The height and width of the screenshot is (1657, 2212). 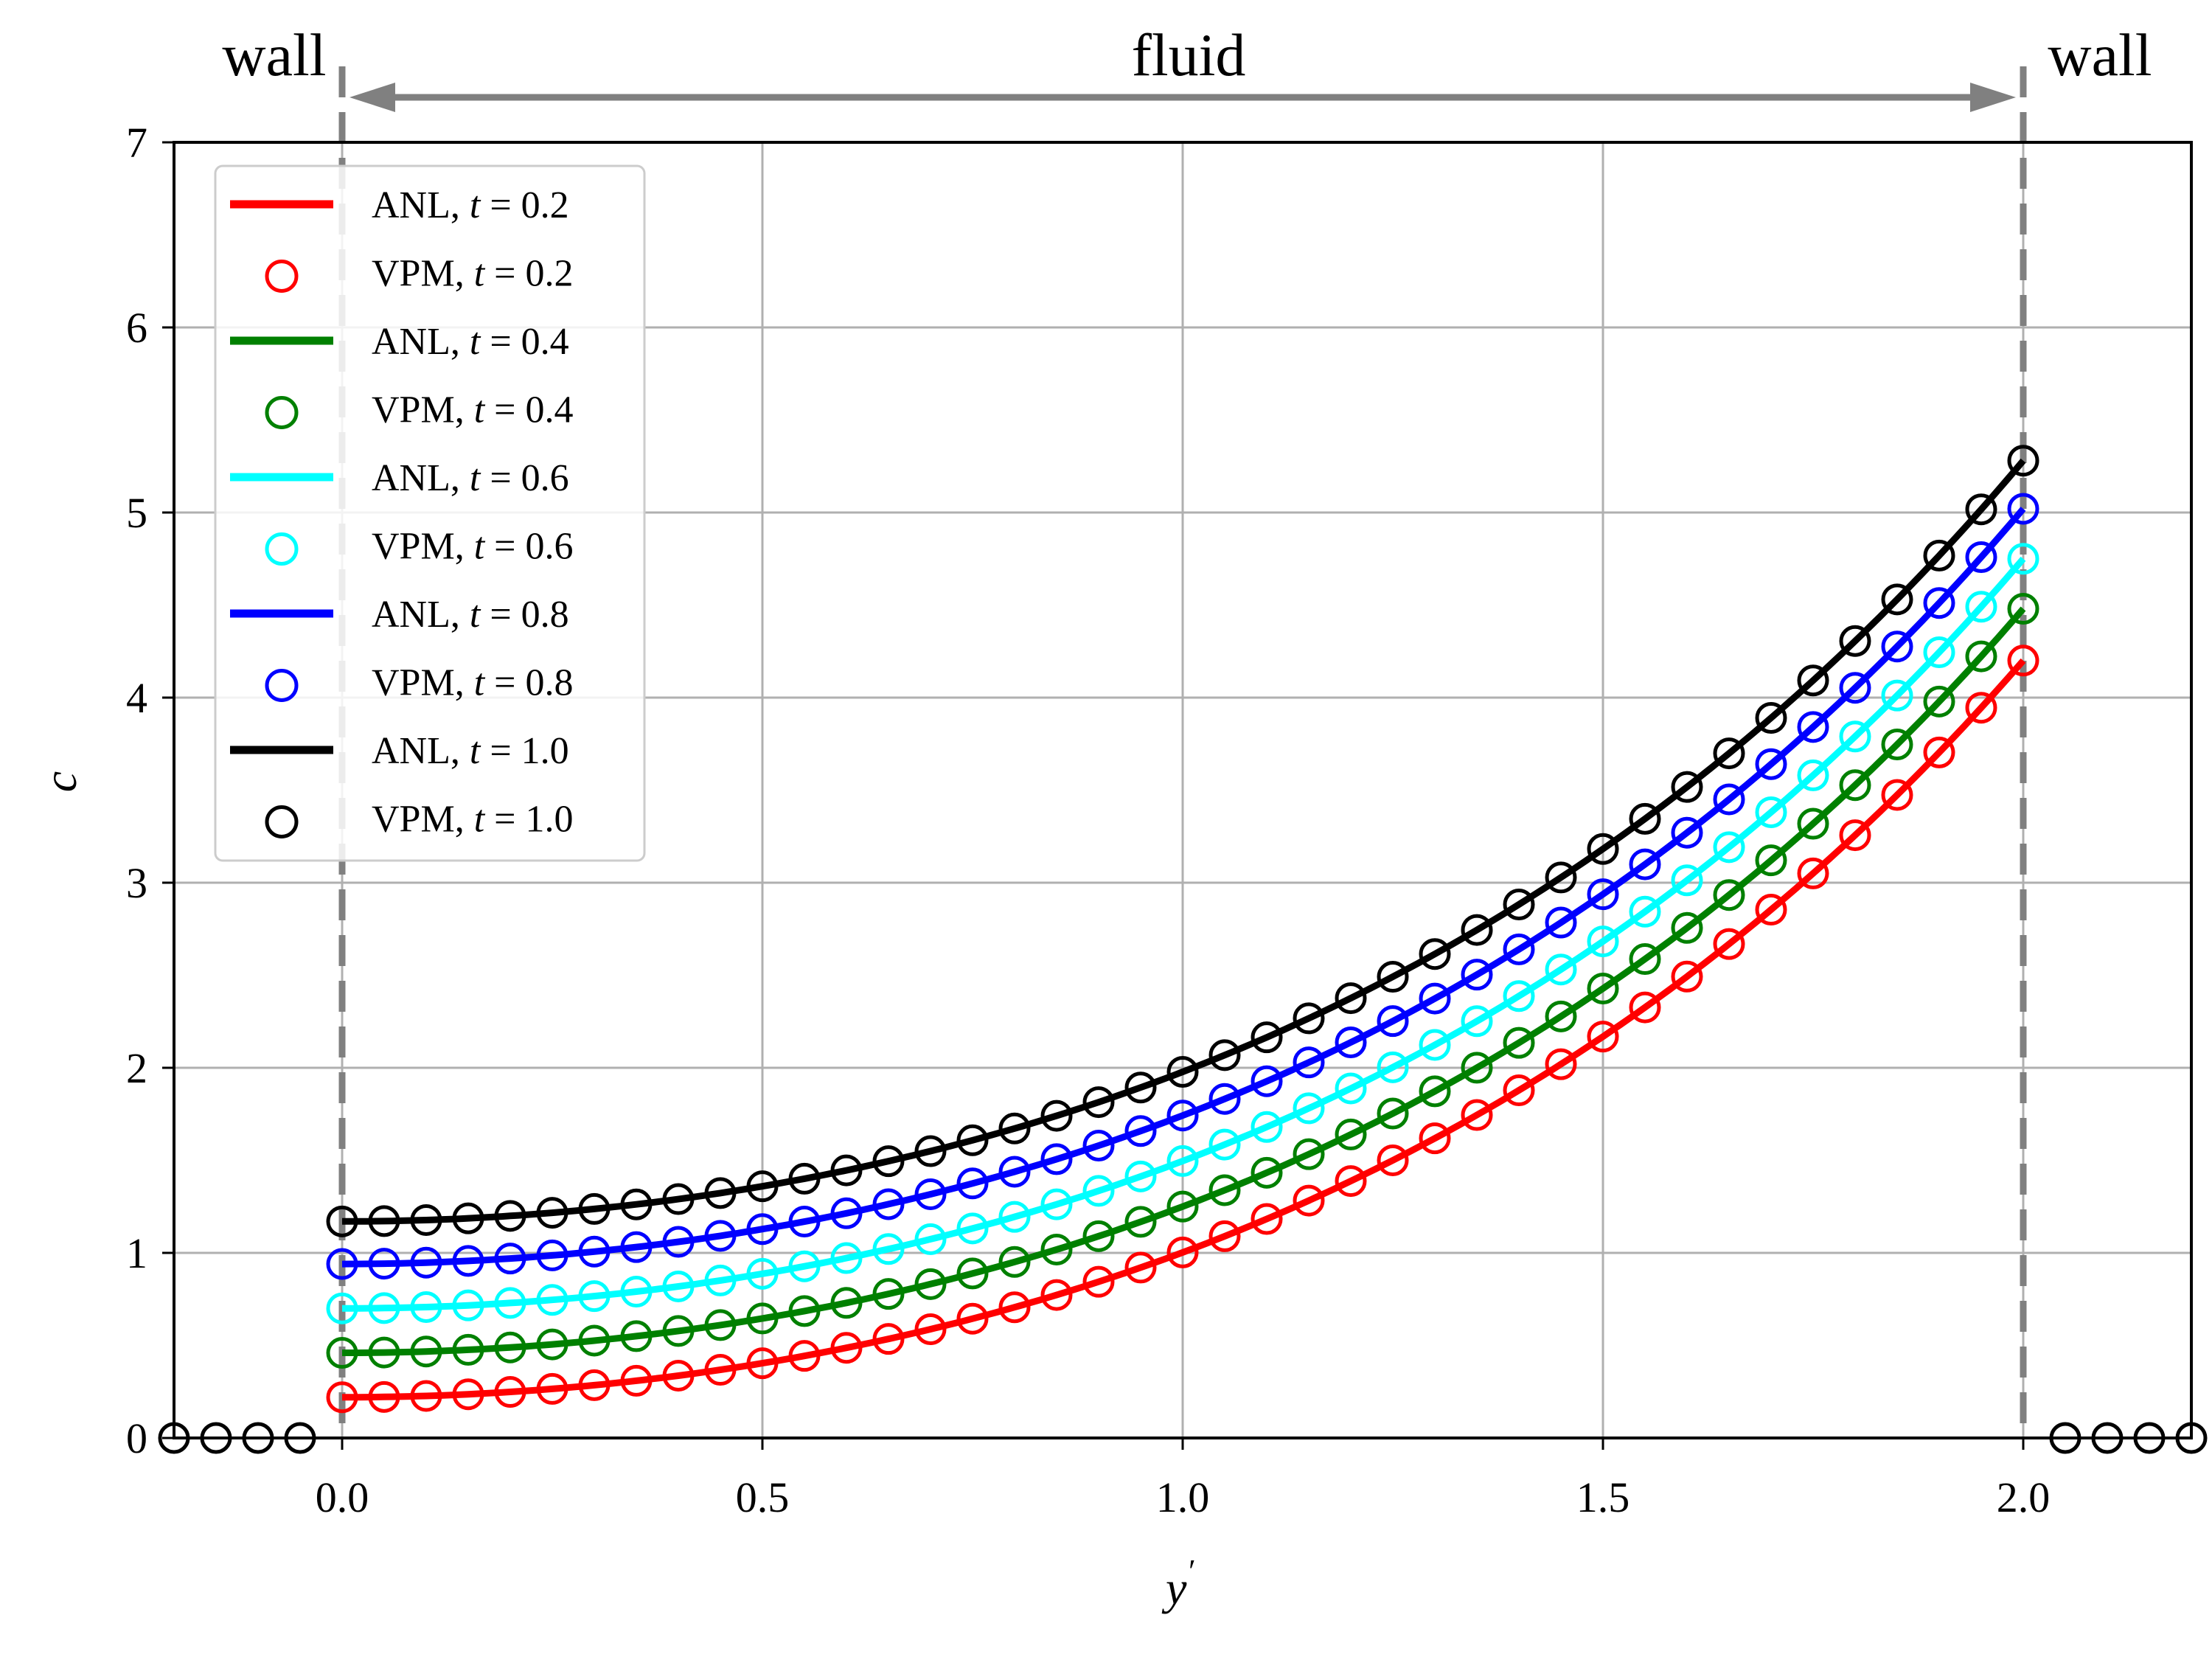 What do you see at coordinates (136, 1253) in the screenshot?
I see `y-tick-label: 1` at bounding box center [136, 1253].